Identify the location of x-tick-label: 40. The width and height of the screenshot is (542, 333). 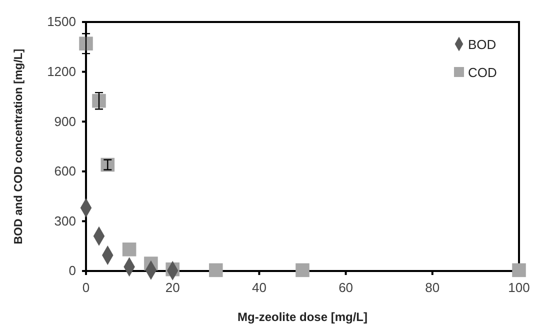
(259, 288).